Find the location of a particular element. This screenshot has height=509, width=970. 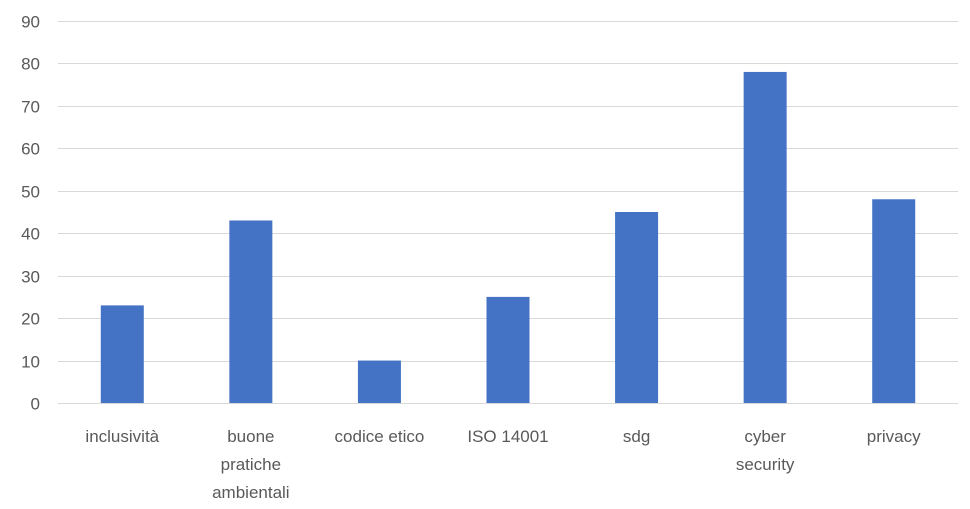

x-category-label-line: pratiche is located at coordinates (251, 464).